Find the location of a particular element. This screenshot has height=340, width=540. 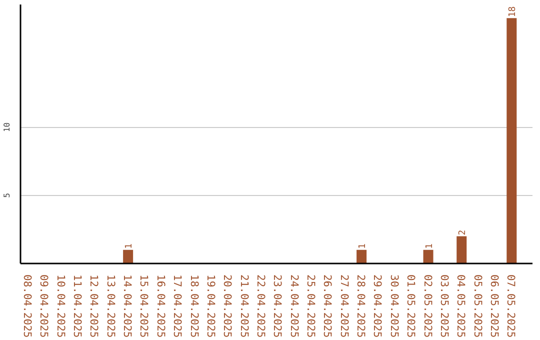

x-tick-label: 01.05.2025 is located at coordinates (410, 306).